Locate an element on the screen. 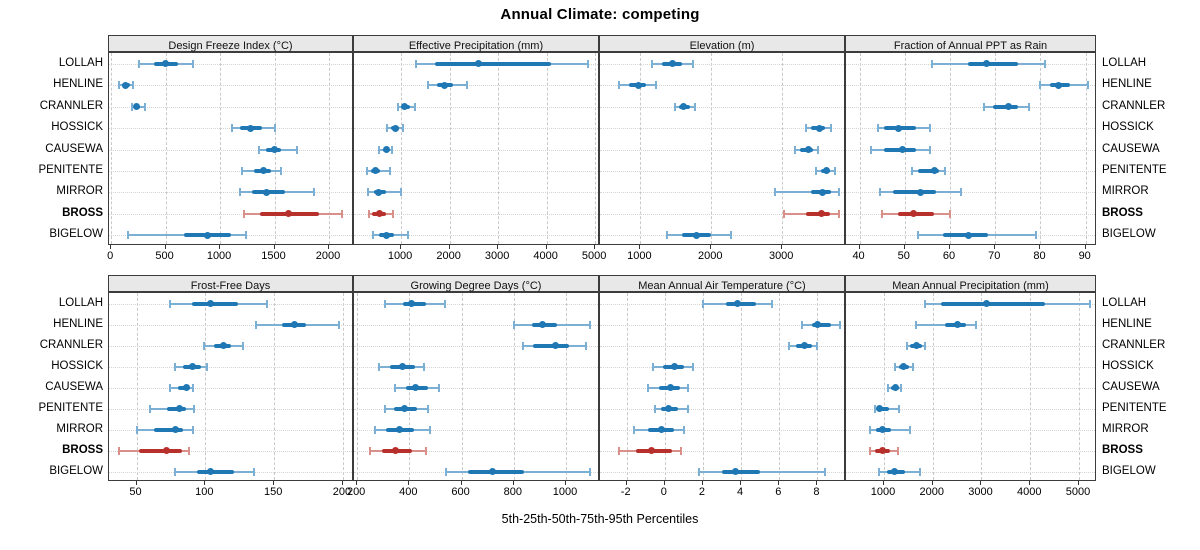  site-label-right: CRANNLER is located at coordinates (1134, 344).